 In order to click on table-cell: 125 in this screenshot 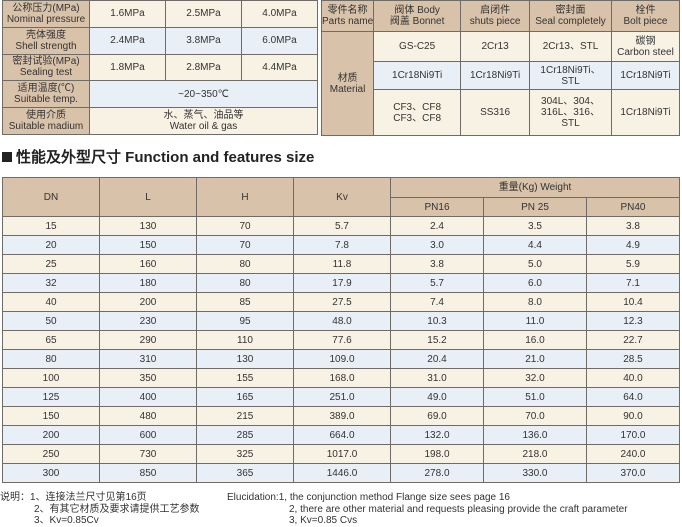, I will do `click(51, 397)`.